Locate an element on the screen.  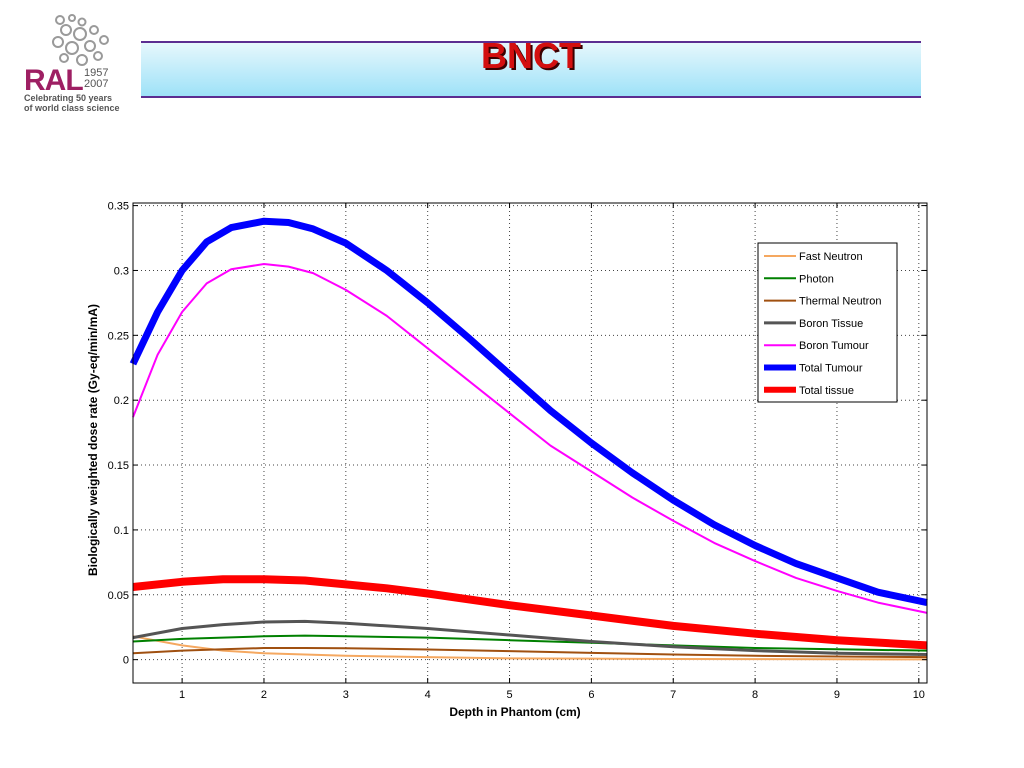
y-tick-label: 0.1 is located at coordinates (121, 531).